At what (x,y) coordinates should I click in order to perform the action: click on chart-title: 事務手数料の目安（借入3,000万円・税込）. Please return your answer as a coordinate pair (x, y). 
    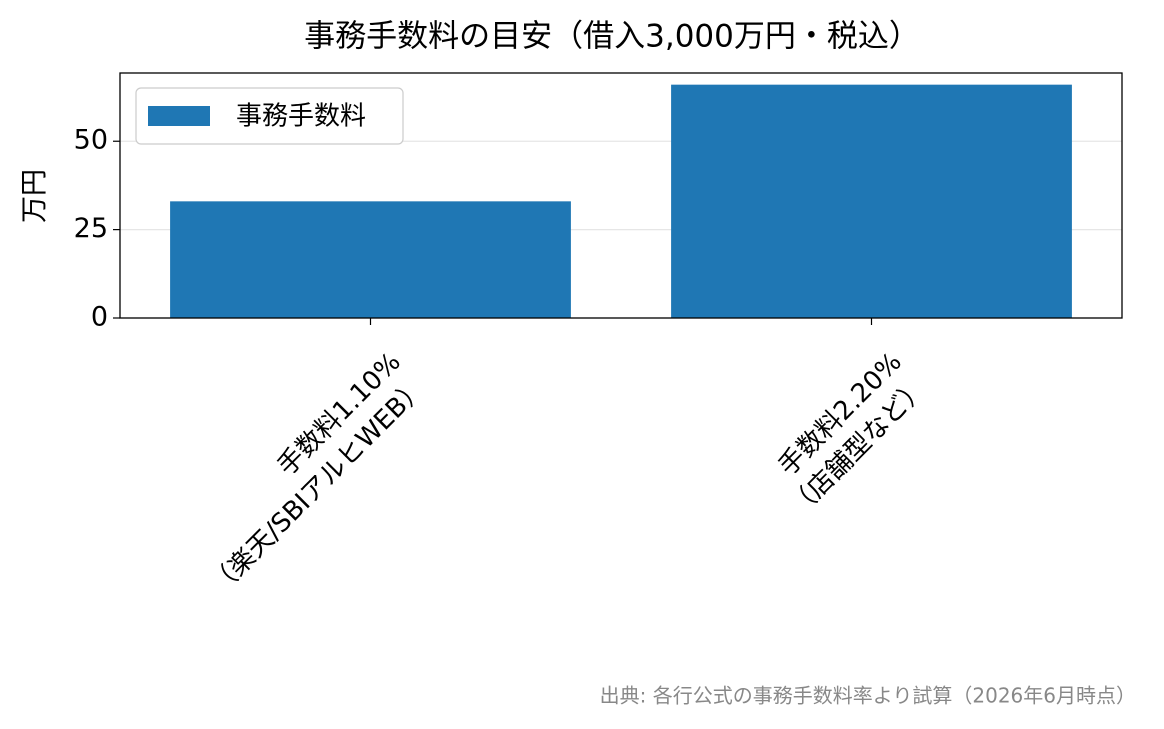
    Looking at the image, I should click on (612, 37).